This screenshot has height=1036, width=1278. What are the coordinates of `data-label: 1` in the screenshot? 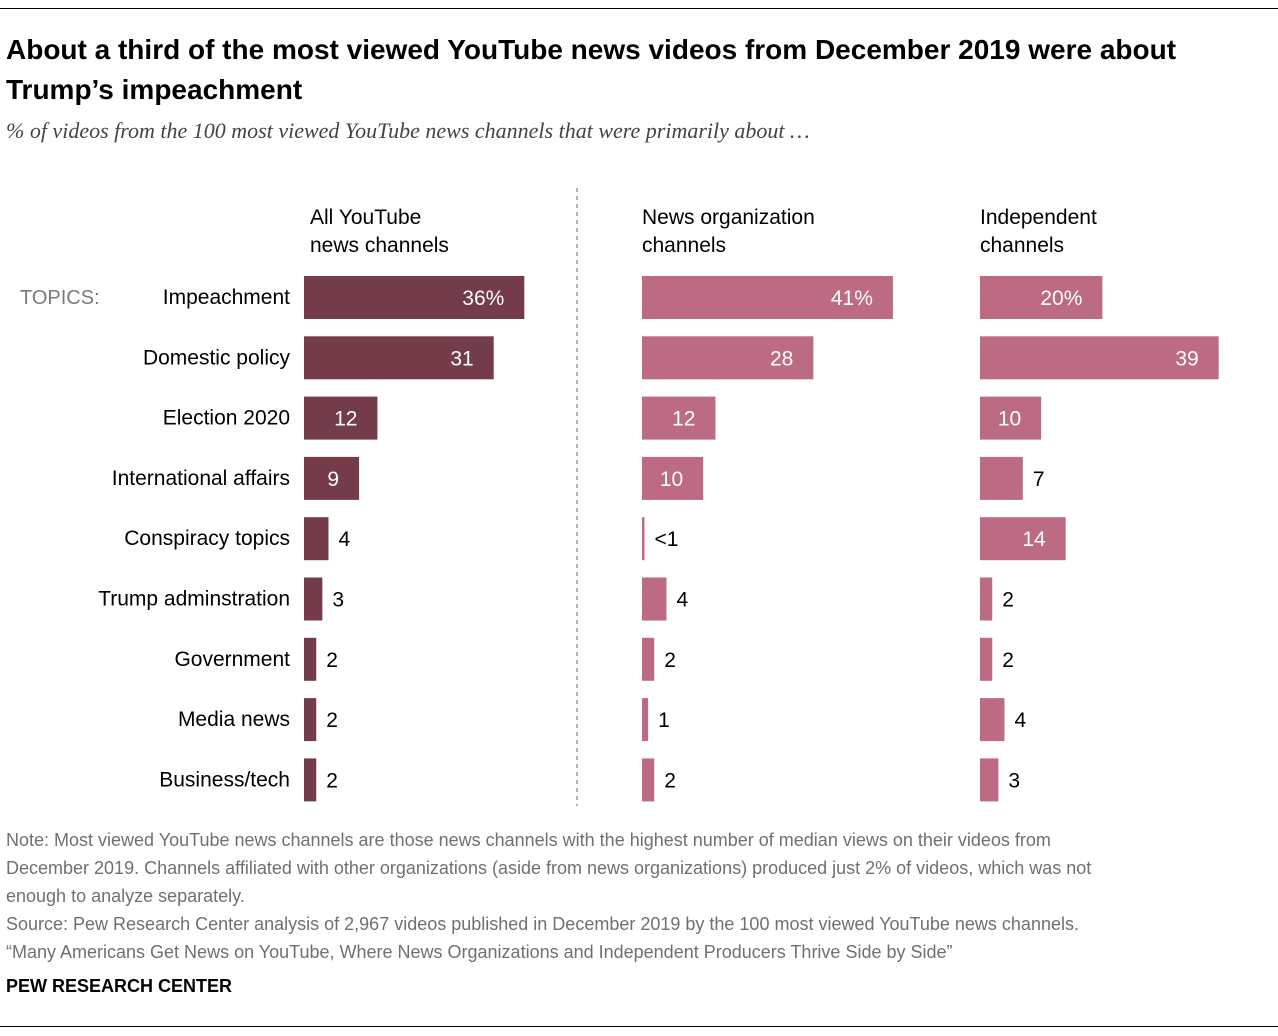 It's located at (664, 720).